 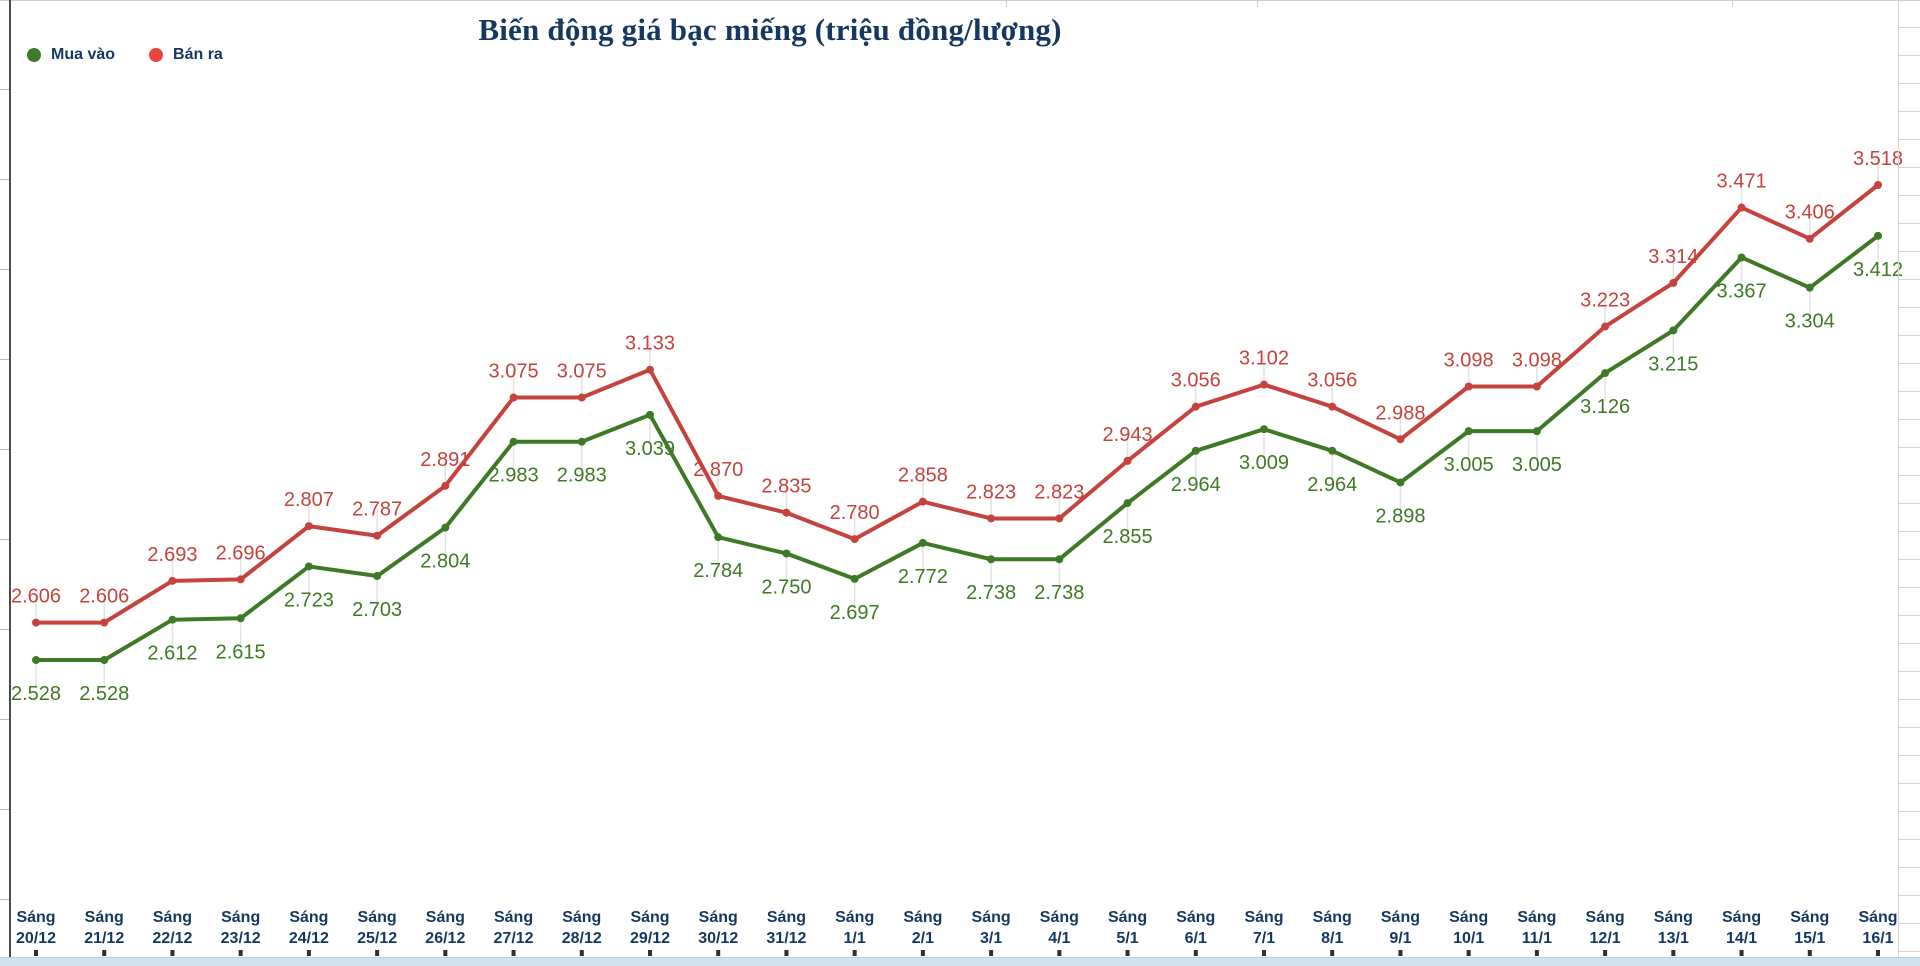 I want to click on x-axis-label: Sáng 11/1, so click(x=1536, y=928).